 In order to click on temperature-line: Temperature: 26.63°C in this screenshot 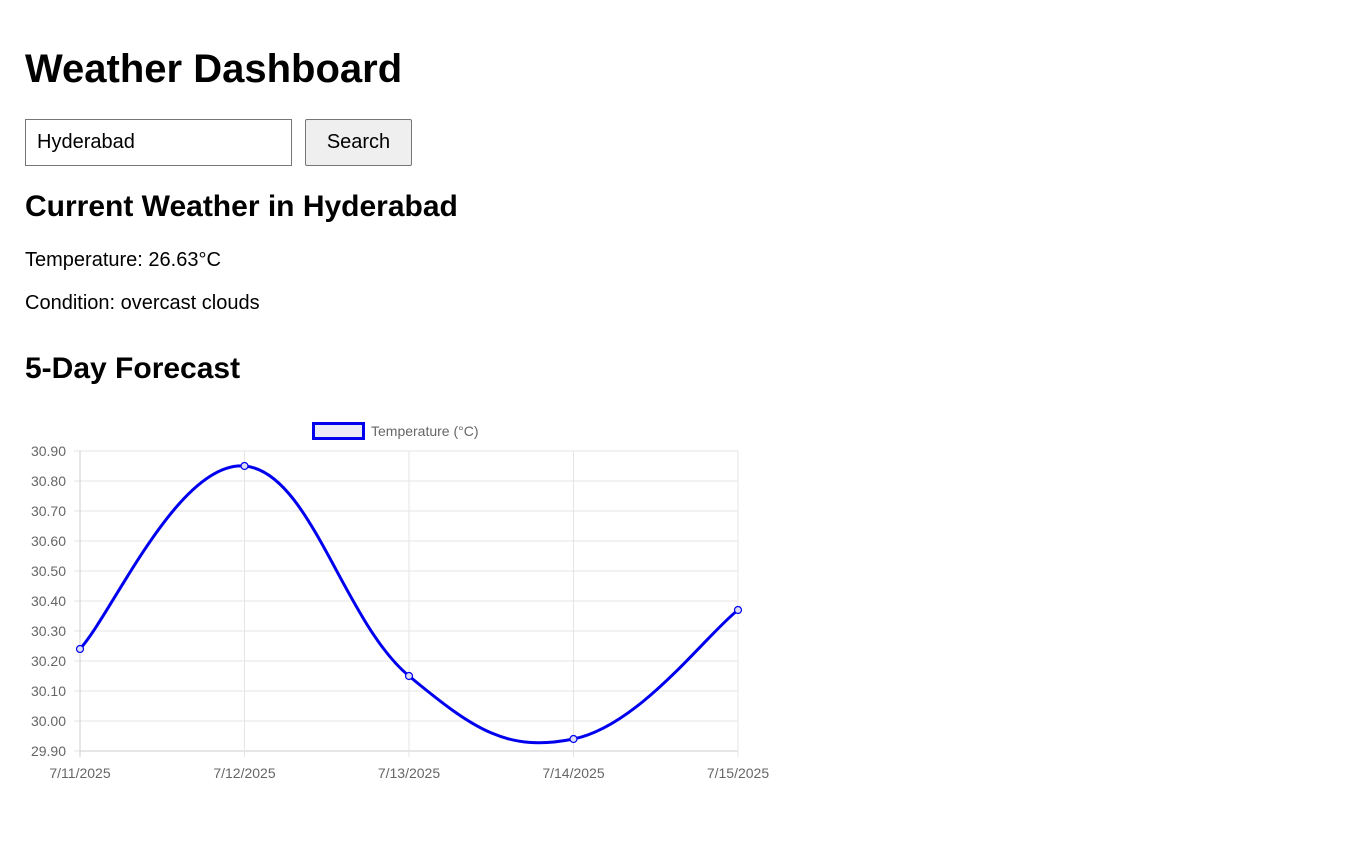, I will do `click(123, 260)`.